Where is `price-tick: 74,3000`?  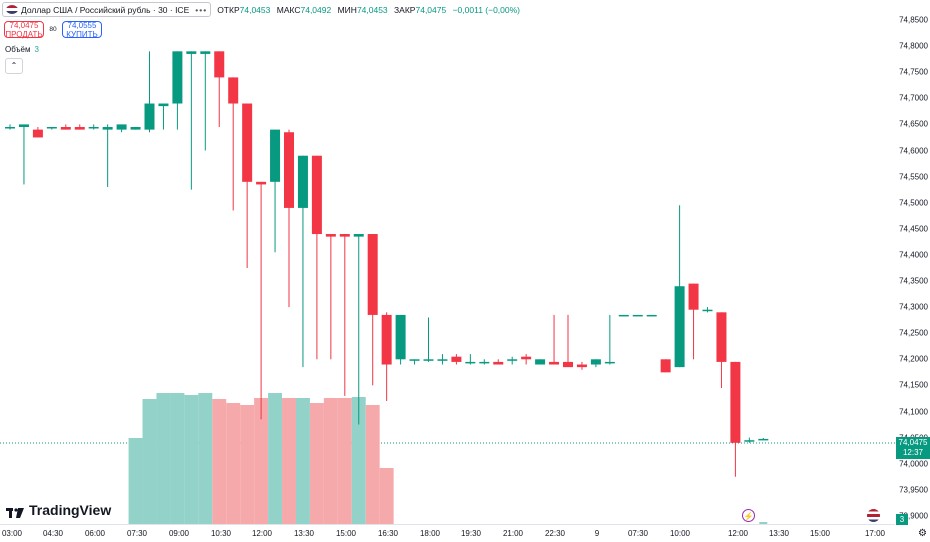 price-tick: 74,3000 is located at coordinates (913, 307).